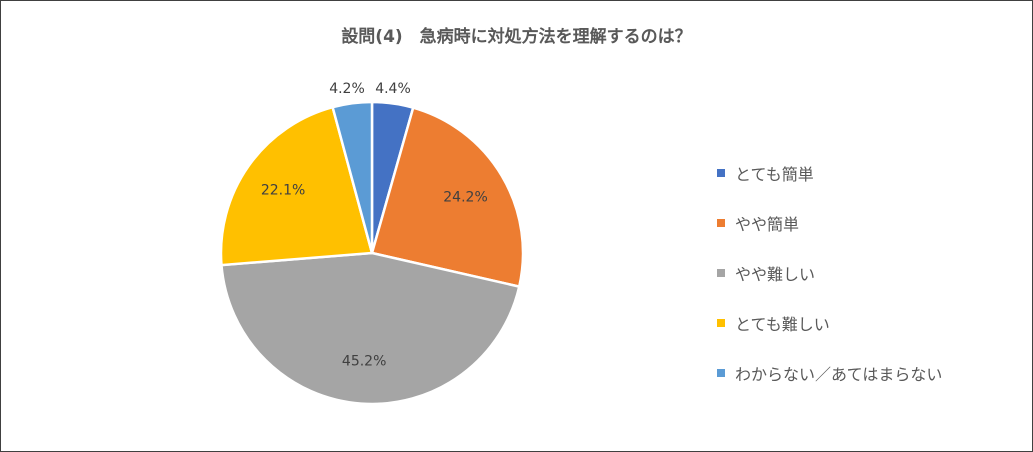 Image resolution: width=1033 pixels, height=452 pixels. I want to click on legend: とても簡単やや簡単やや難しいとても難しいわからない／あてはまらない, so click(829, 273).